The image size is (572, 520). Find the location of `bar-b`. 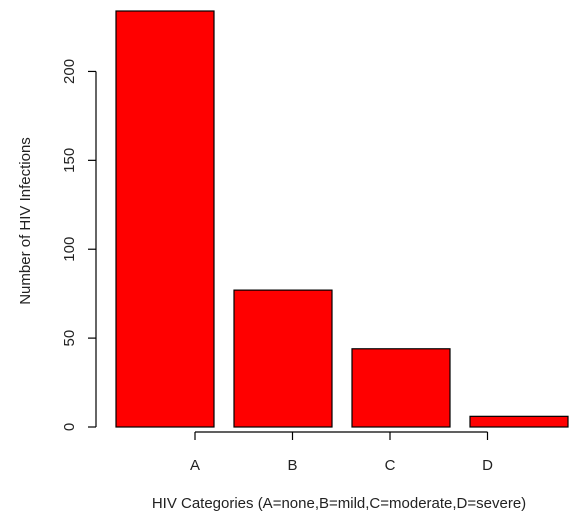

bar-b is located at coordinates (283, 358).